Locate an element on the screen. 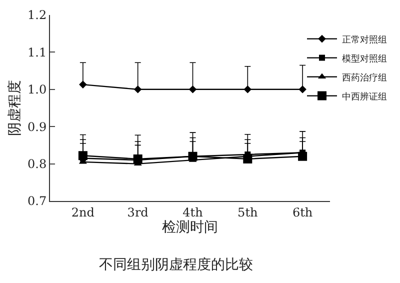 Image resolution: width=400 pixels, height=283 pixels. y-tick-label: 1.2 is located at coordinates (37, 15).